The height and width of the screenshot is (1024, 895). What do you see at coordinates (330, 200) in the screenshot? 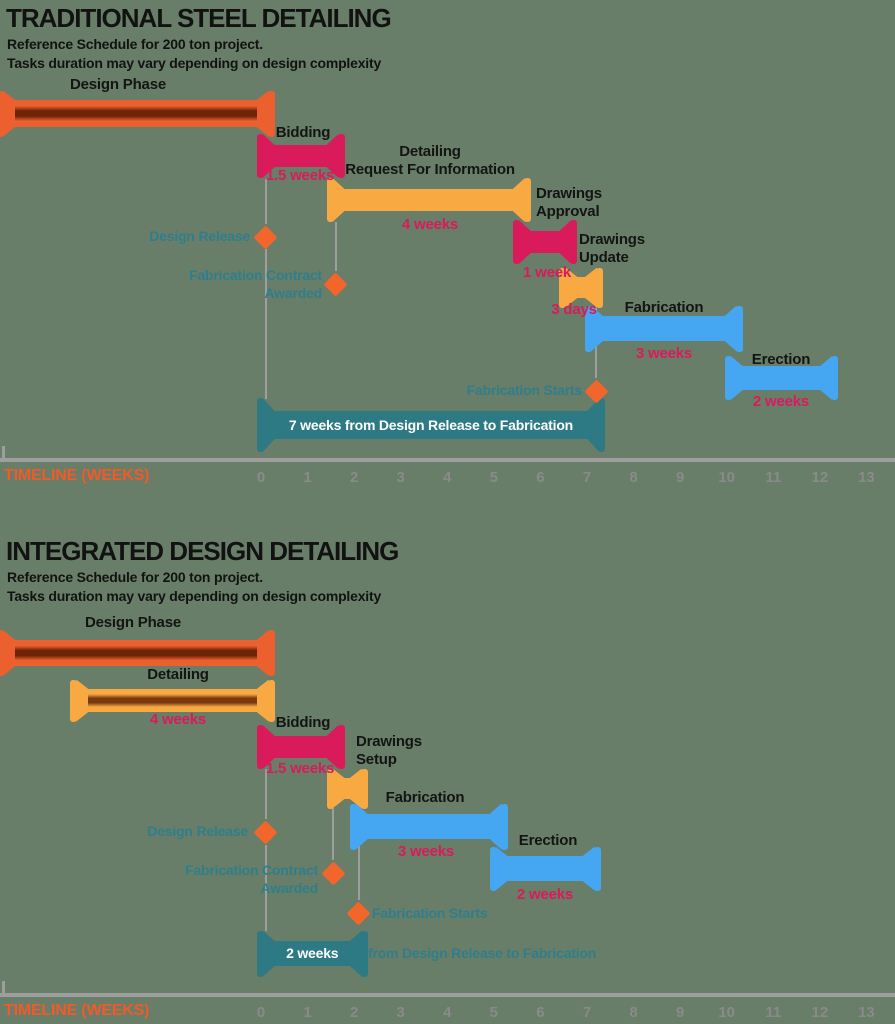
I see `detailing-request-for-information-left-cap` at bounding box center [330, 200].